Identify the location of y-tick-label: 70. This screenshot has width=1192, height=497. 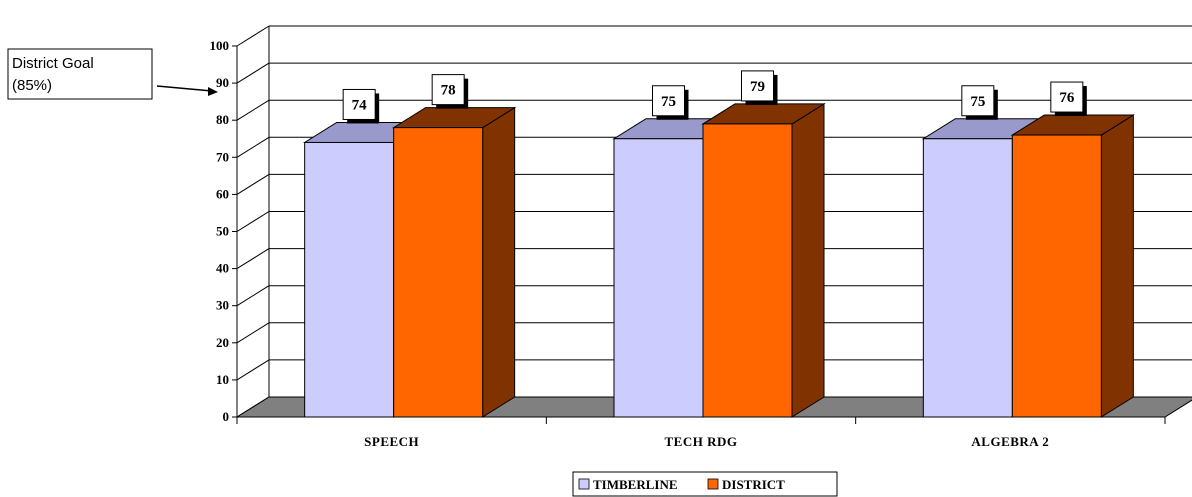
(222, 156).